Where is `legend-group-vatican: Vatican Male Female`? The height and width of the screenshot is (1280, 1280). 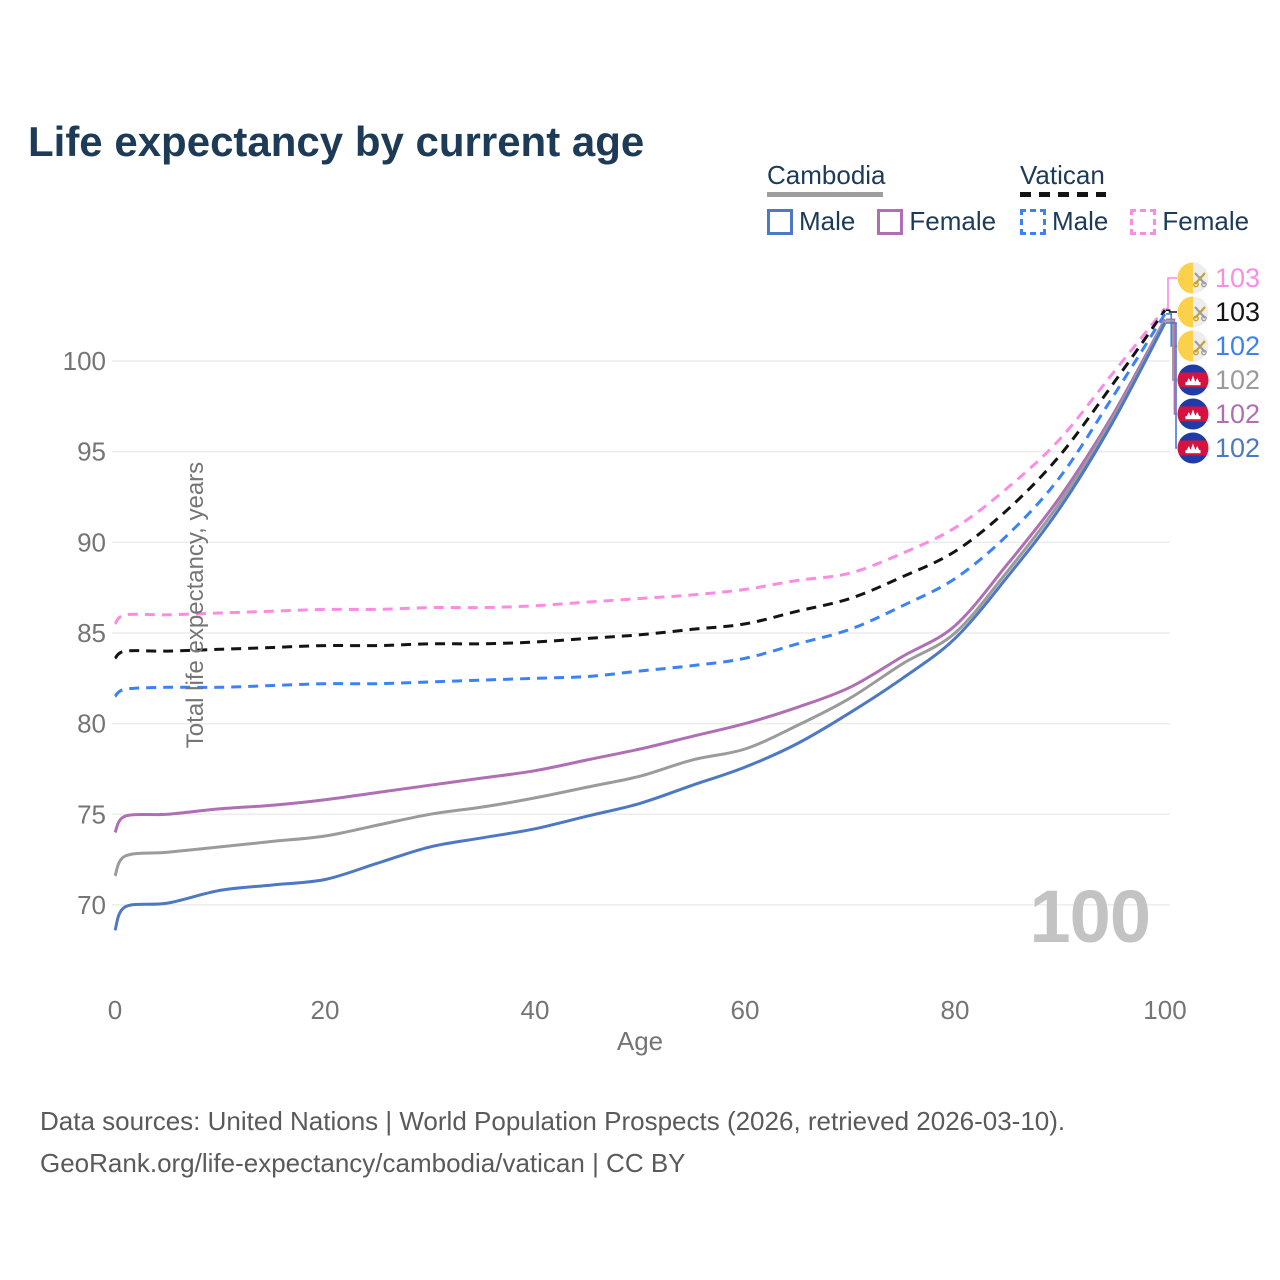 legend-group-vatican: Vatican Male Female is located at coordinates (1134, 198).